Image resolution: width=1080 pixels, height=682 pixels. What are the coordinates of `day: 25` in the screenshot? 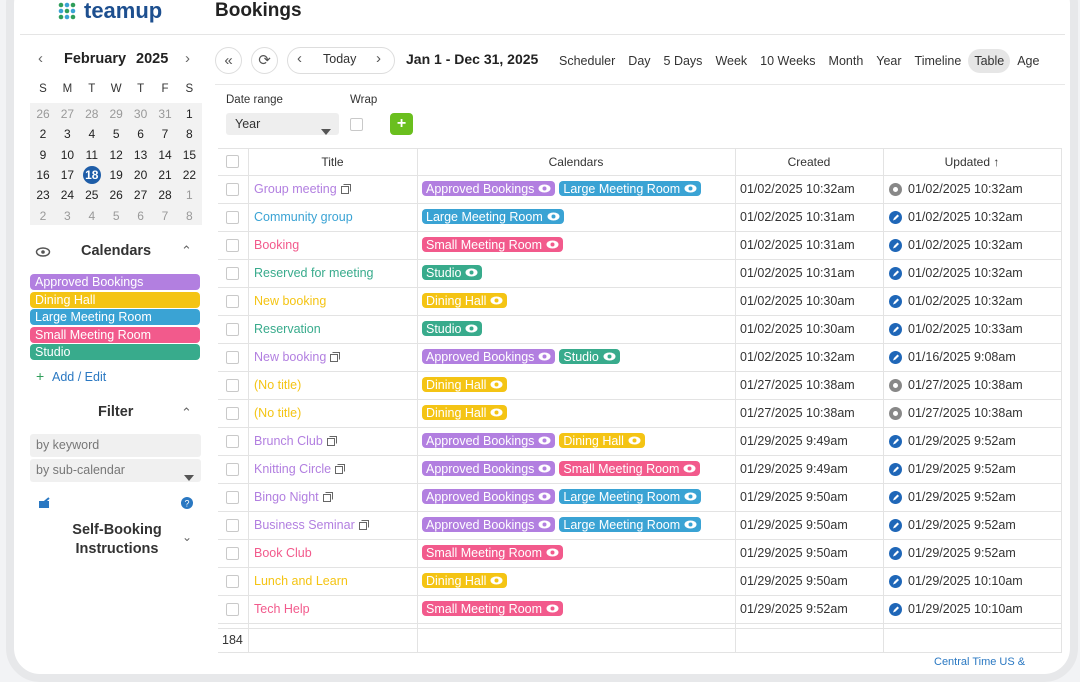 It's located at (92, 195).